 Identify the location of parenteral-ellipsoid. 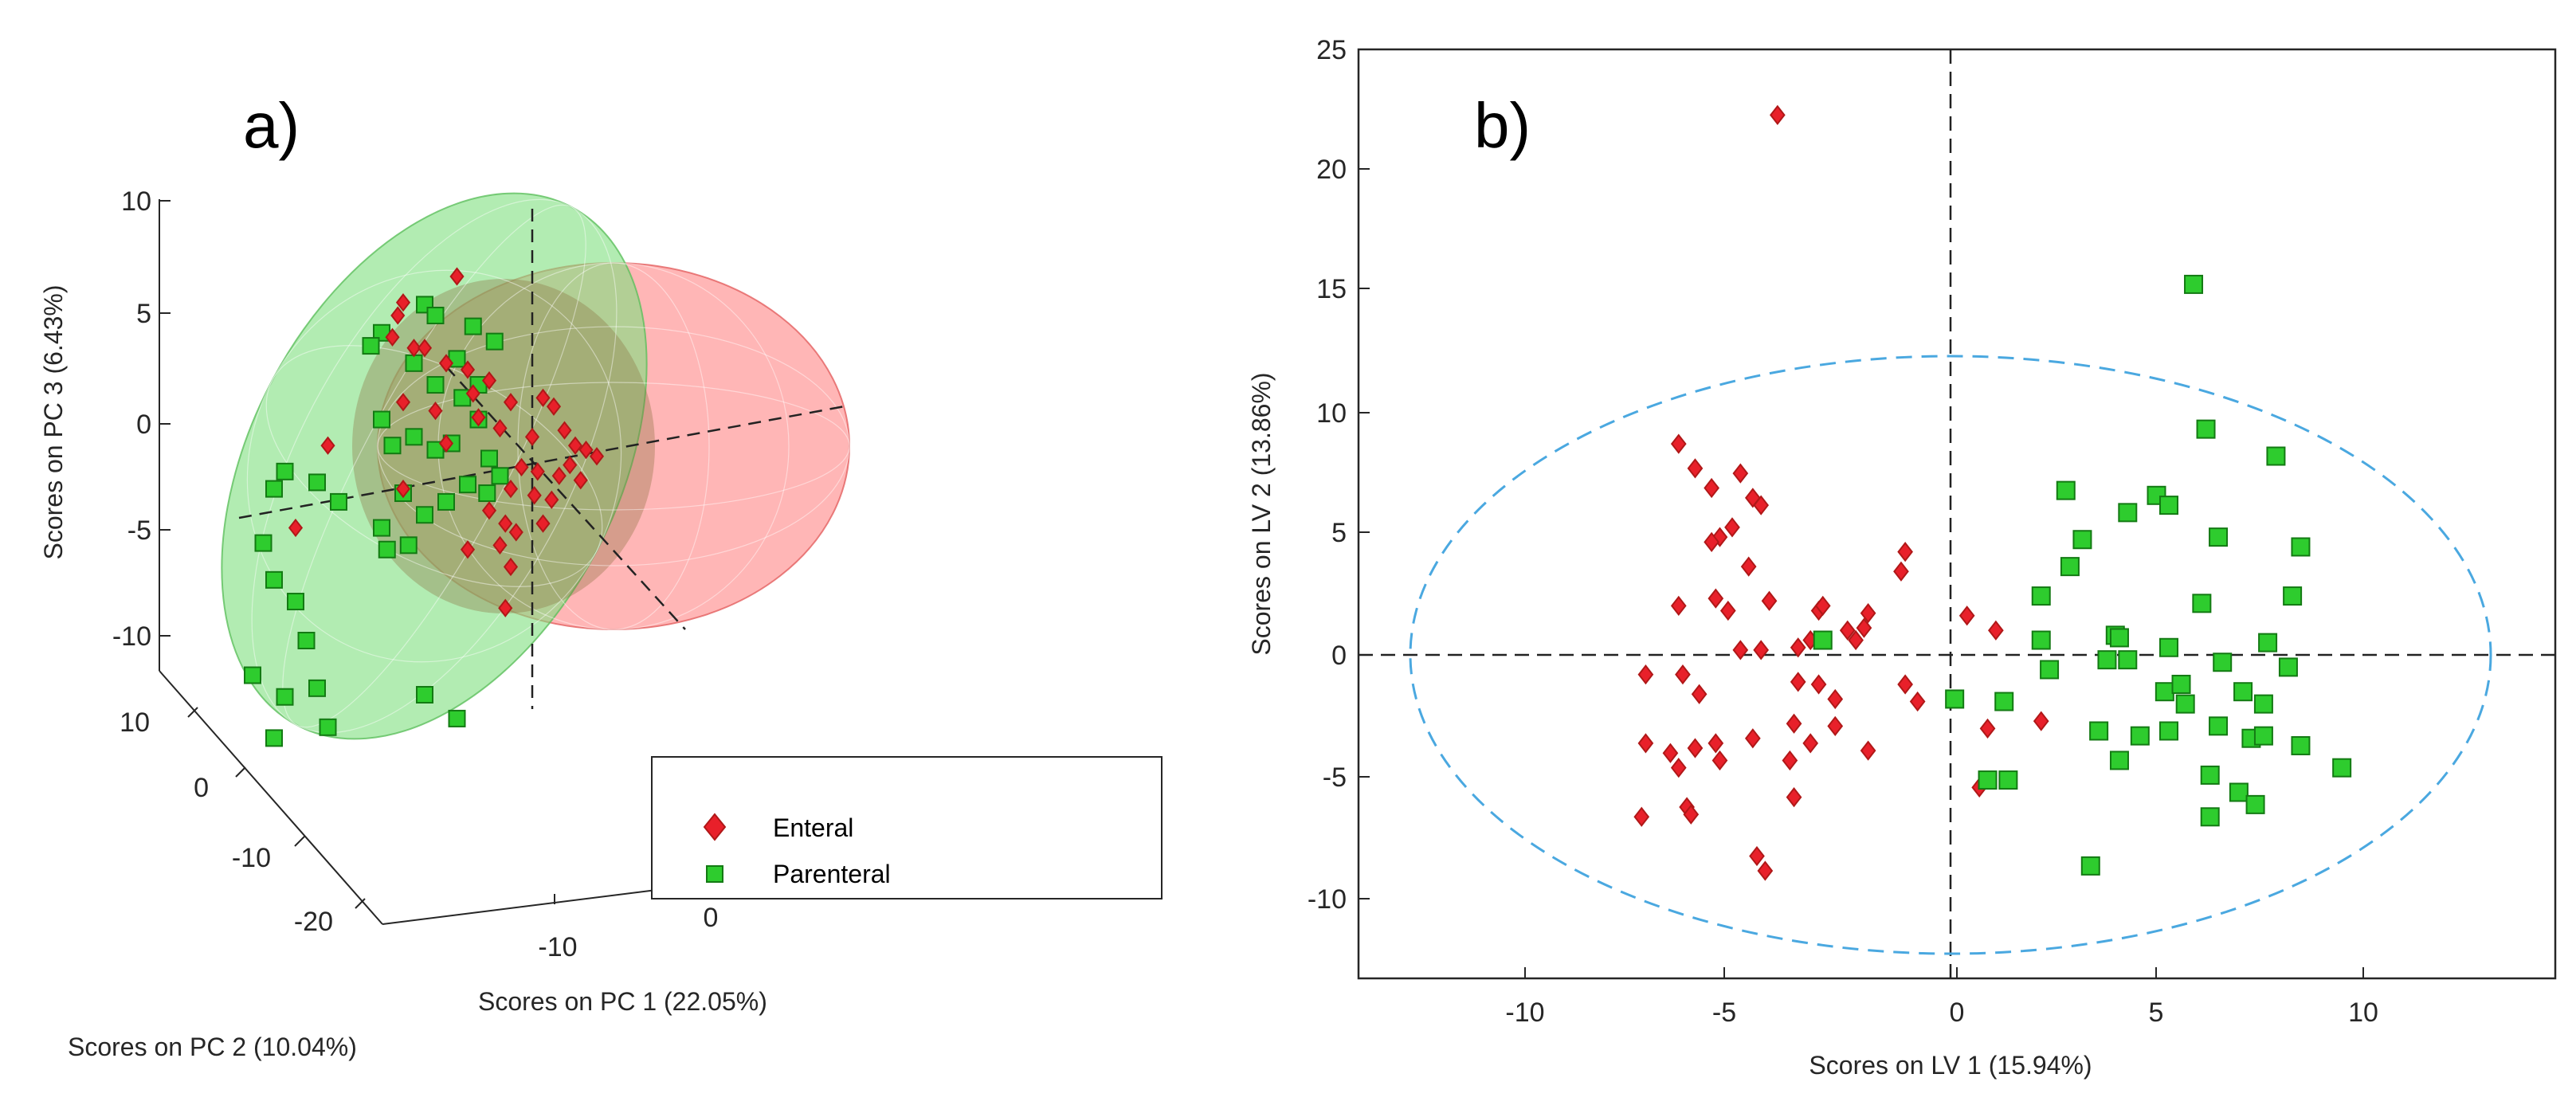
(434, 466).